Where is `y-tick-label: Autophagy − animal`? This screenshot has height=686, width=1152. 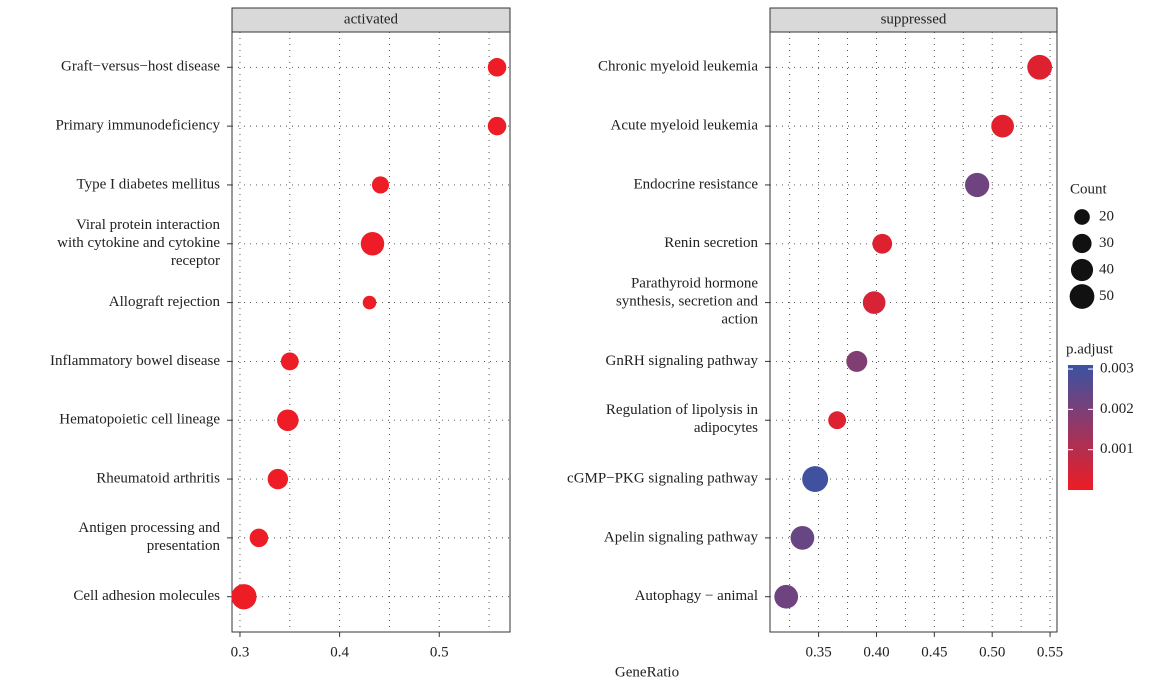
y-tick-label: Autophagy − animal is located at coordinates (696, 596).